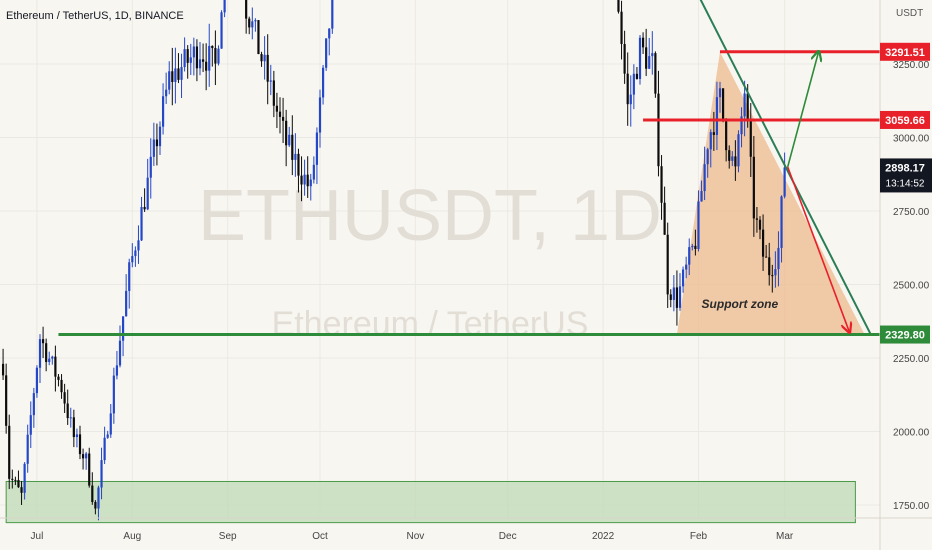  Describe the element at coordinates (508, 536) in the screenshot. I see `x-tick-label: Dec` at that location.